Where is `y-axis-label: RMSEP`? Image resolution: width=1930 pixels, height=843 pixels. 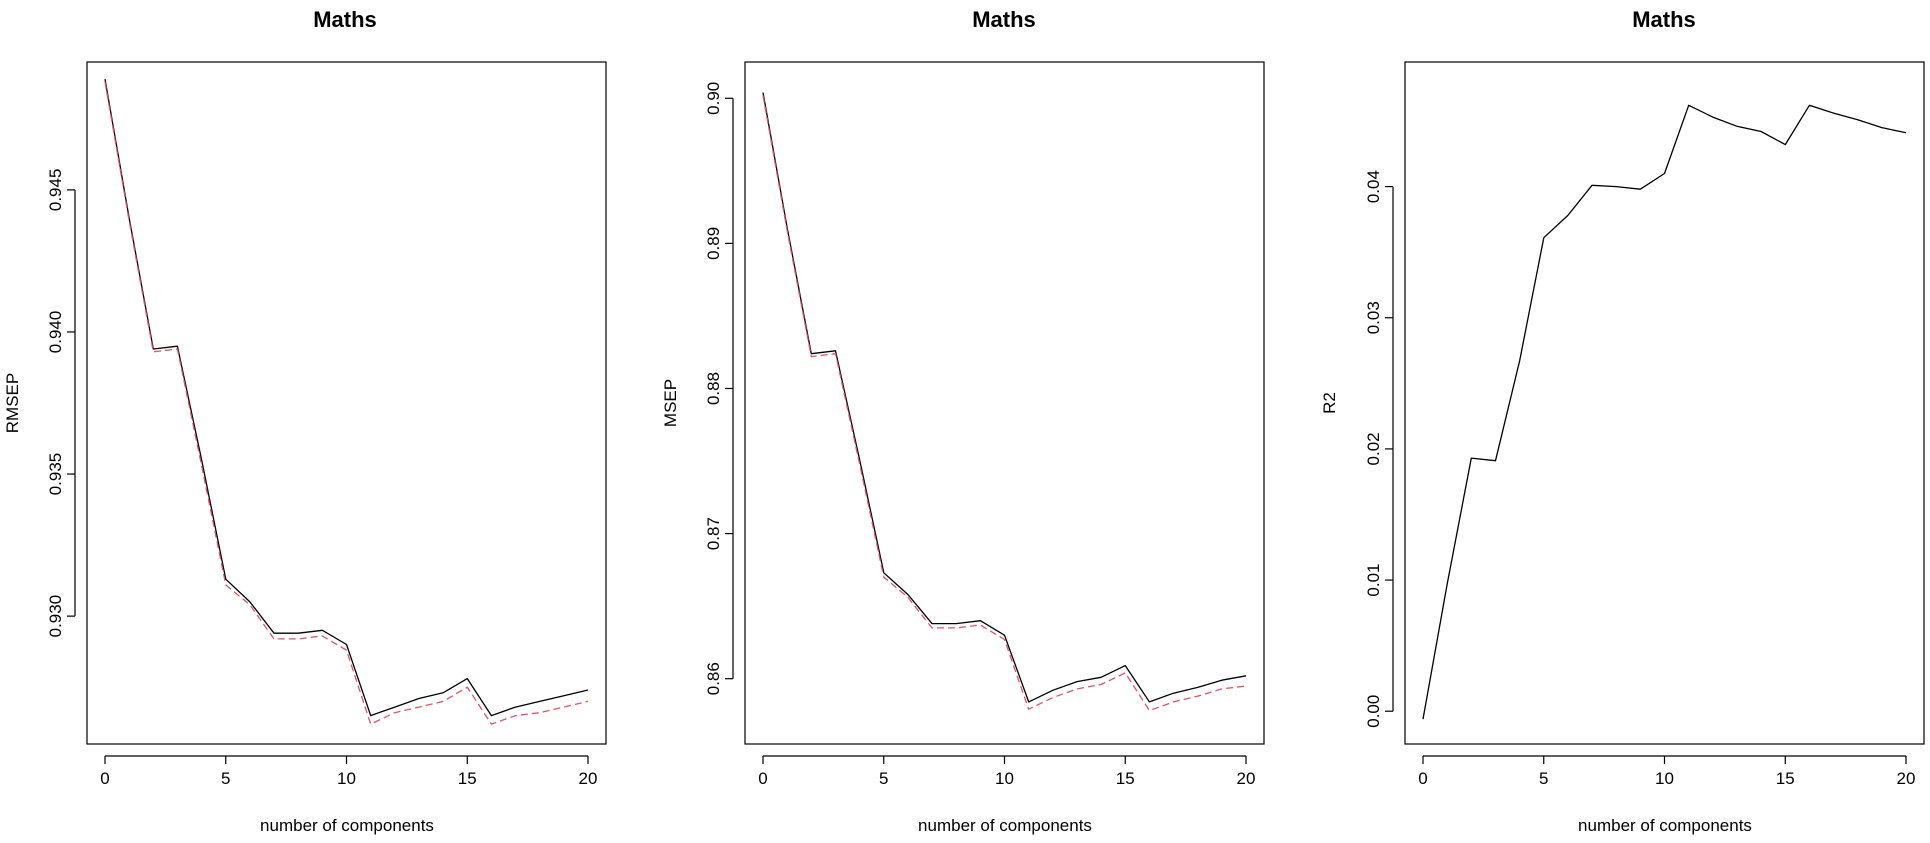
y-axis-label: RMSEP is located at coordinates (12, 403).